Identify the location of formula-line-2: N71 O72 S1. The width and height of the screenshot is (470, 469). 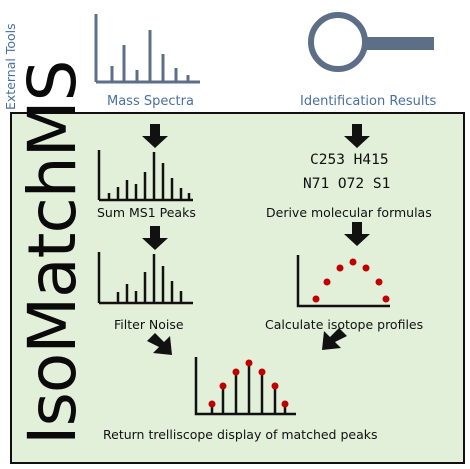
(347, 184).